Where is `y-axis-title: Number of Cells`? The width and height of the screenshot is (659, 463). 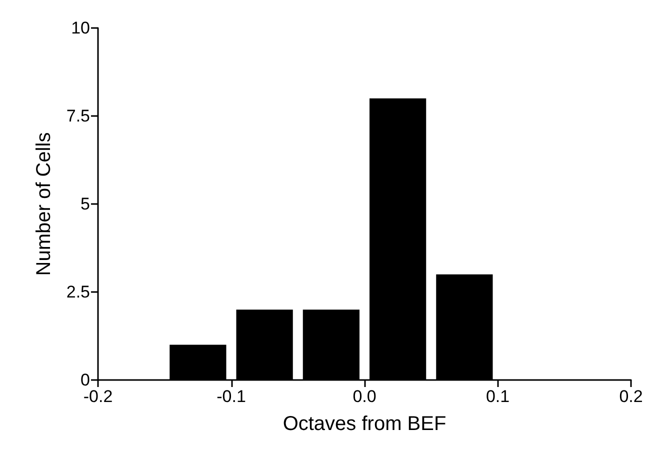
y-axis-title: Number of Cells is located at coordinates (44, 204).